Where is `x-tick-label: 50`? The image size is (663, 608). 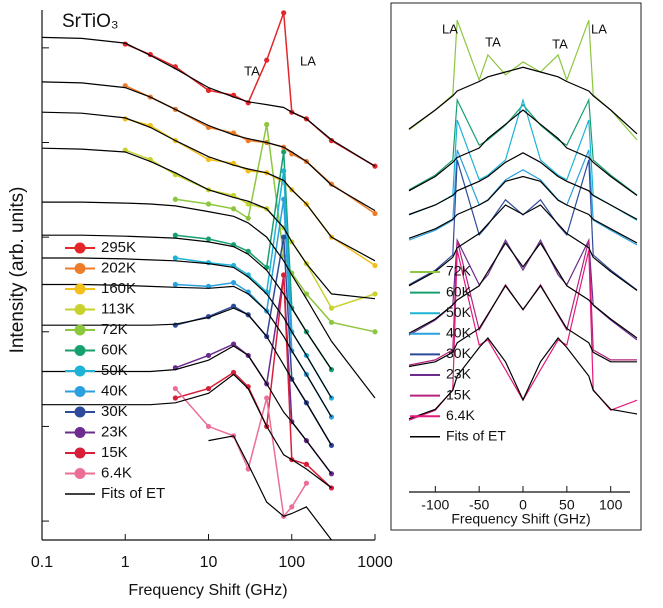 x-tick-label: 50 is located at coordinates (567, 505).